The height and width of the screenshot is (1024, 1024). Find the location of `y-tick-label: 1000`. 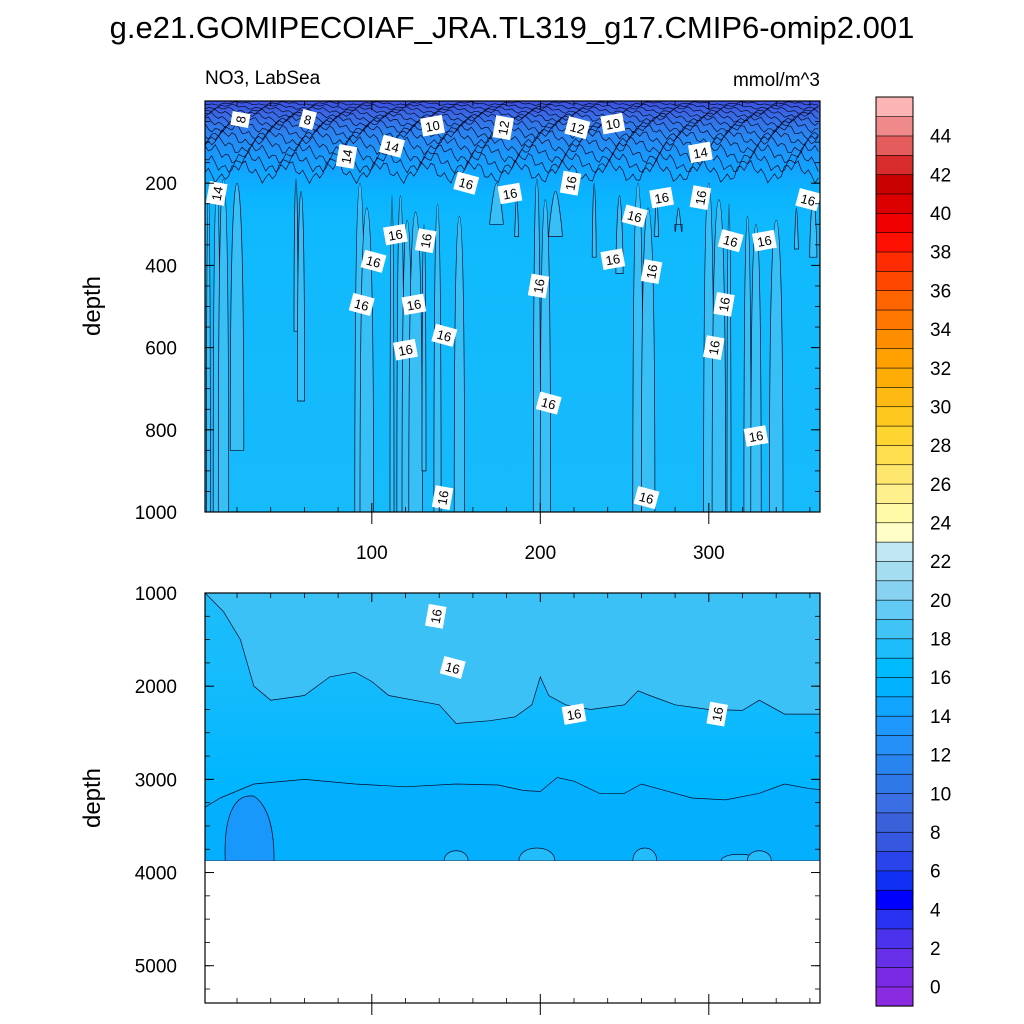

y-tick-label: 1000 is located at coordinates (156, 594).